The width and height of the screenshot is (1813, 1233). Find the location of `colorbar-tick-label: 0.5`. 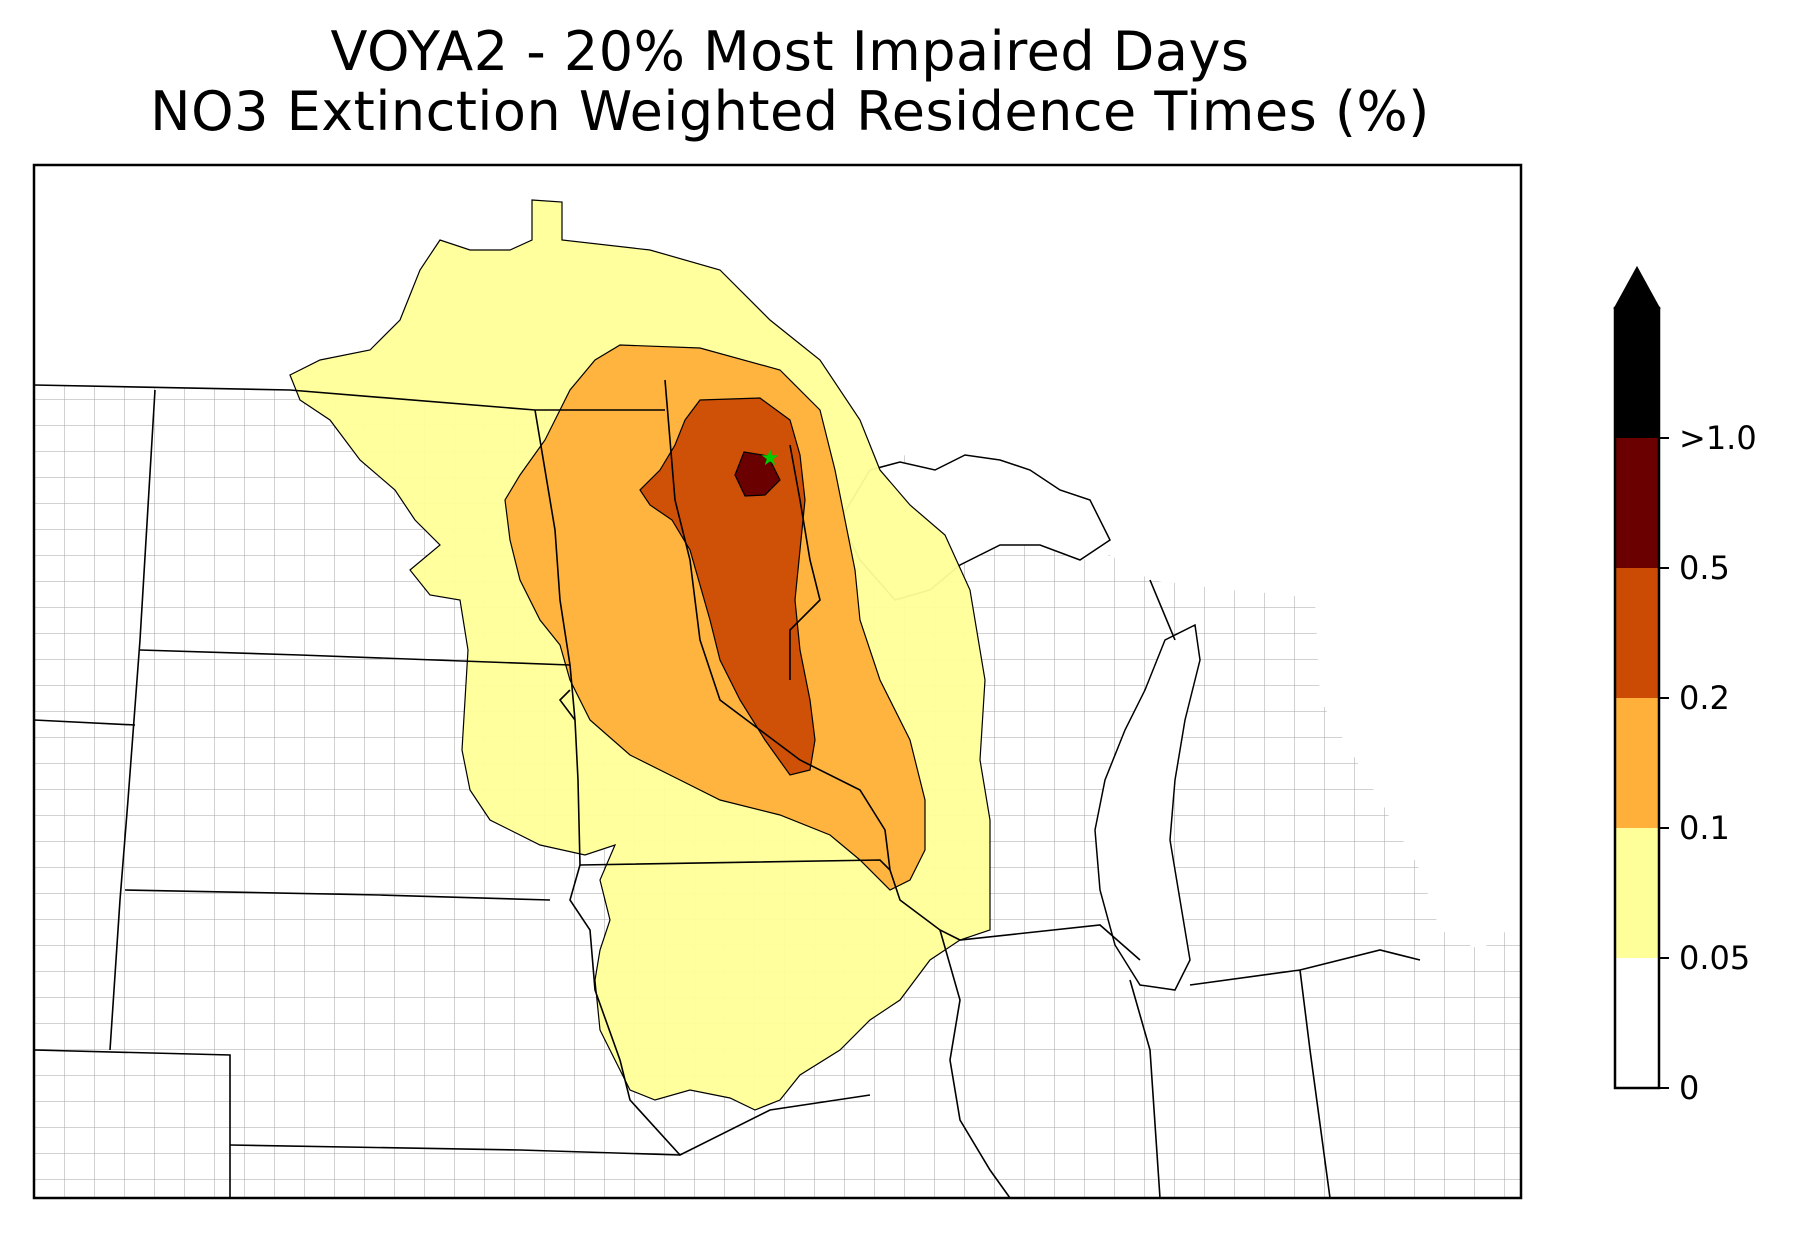

colorbar-tick-label: 0.5 is located at coordinates (1704, 568).